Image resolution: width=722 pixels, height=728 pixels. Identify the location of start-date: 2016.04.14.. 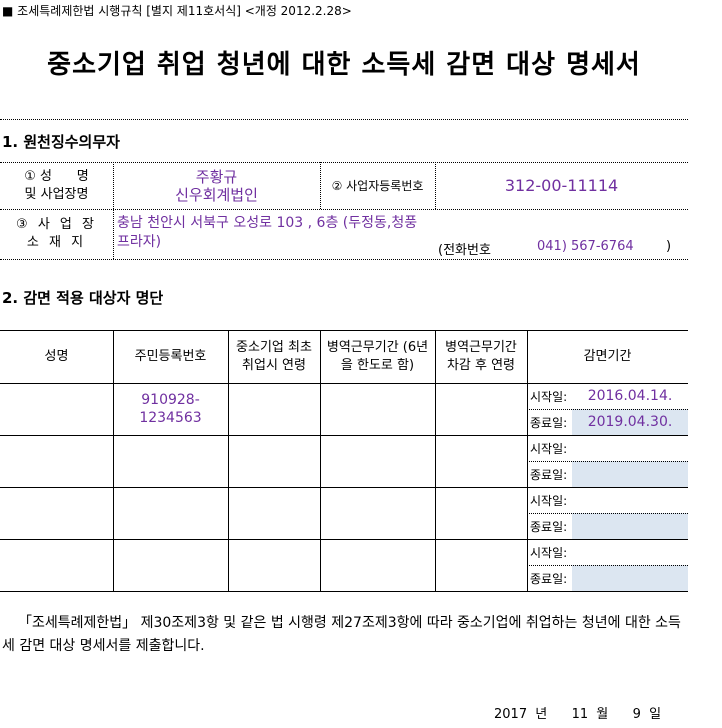
(630, 396).